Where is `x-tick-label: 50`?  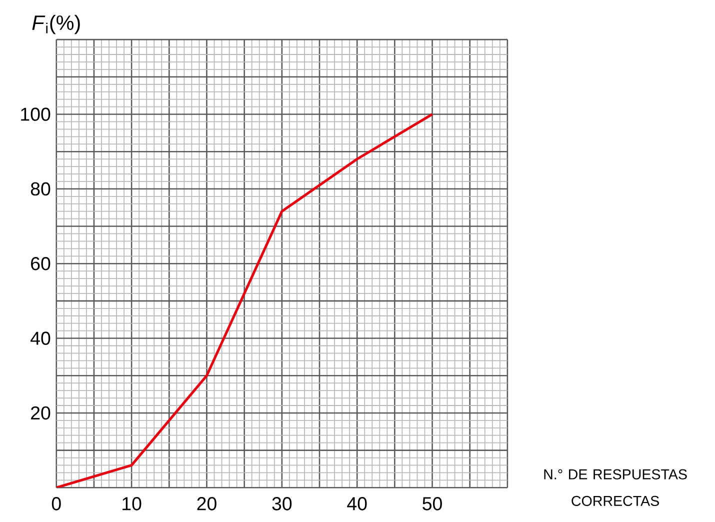 x-tick-label: 50 is located at coordinates (432, 503).